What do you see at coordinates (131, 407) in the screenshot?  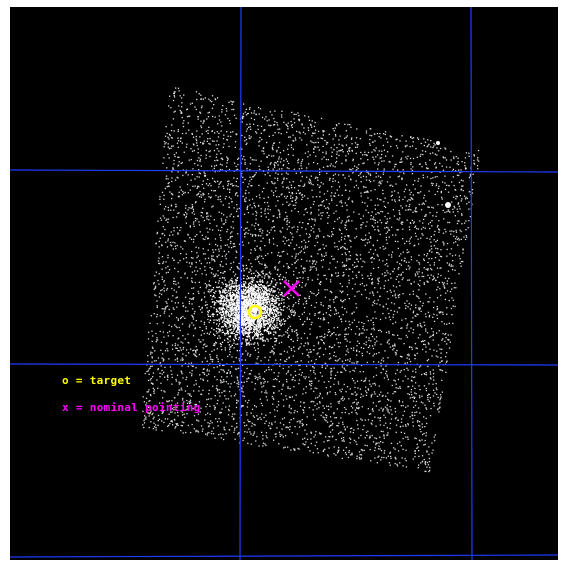 I see `legend-pointing-label: x = nominal pointing` at bounding box center [131, 407].